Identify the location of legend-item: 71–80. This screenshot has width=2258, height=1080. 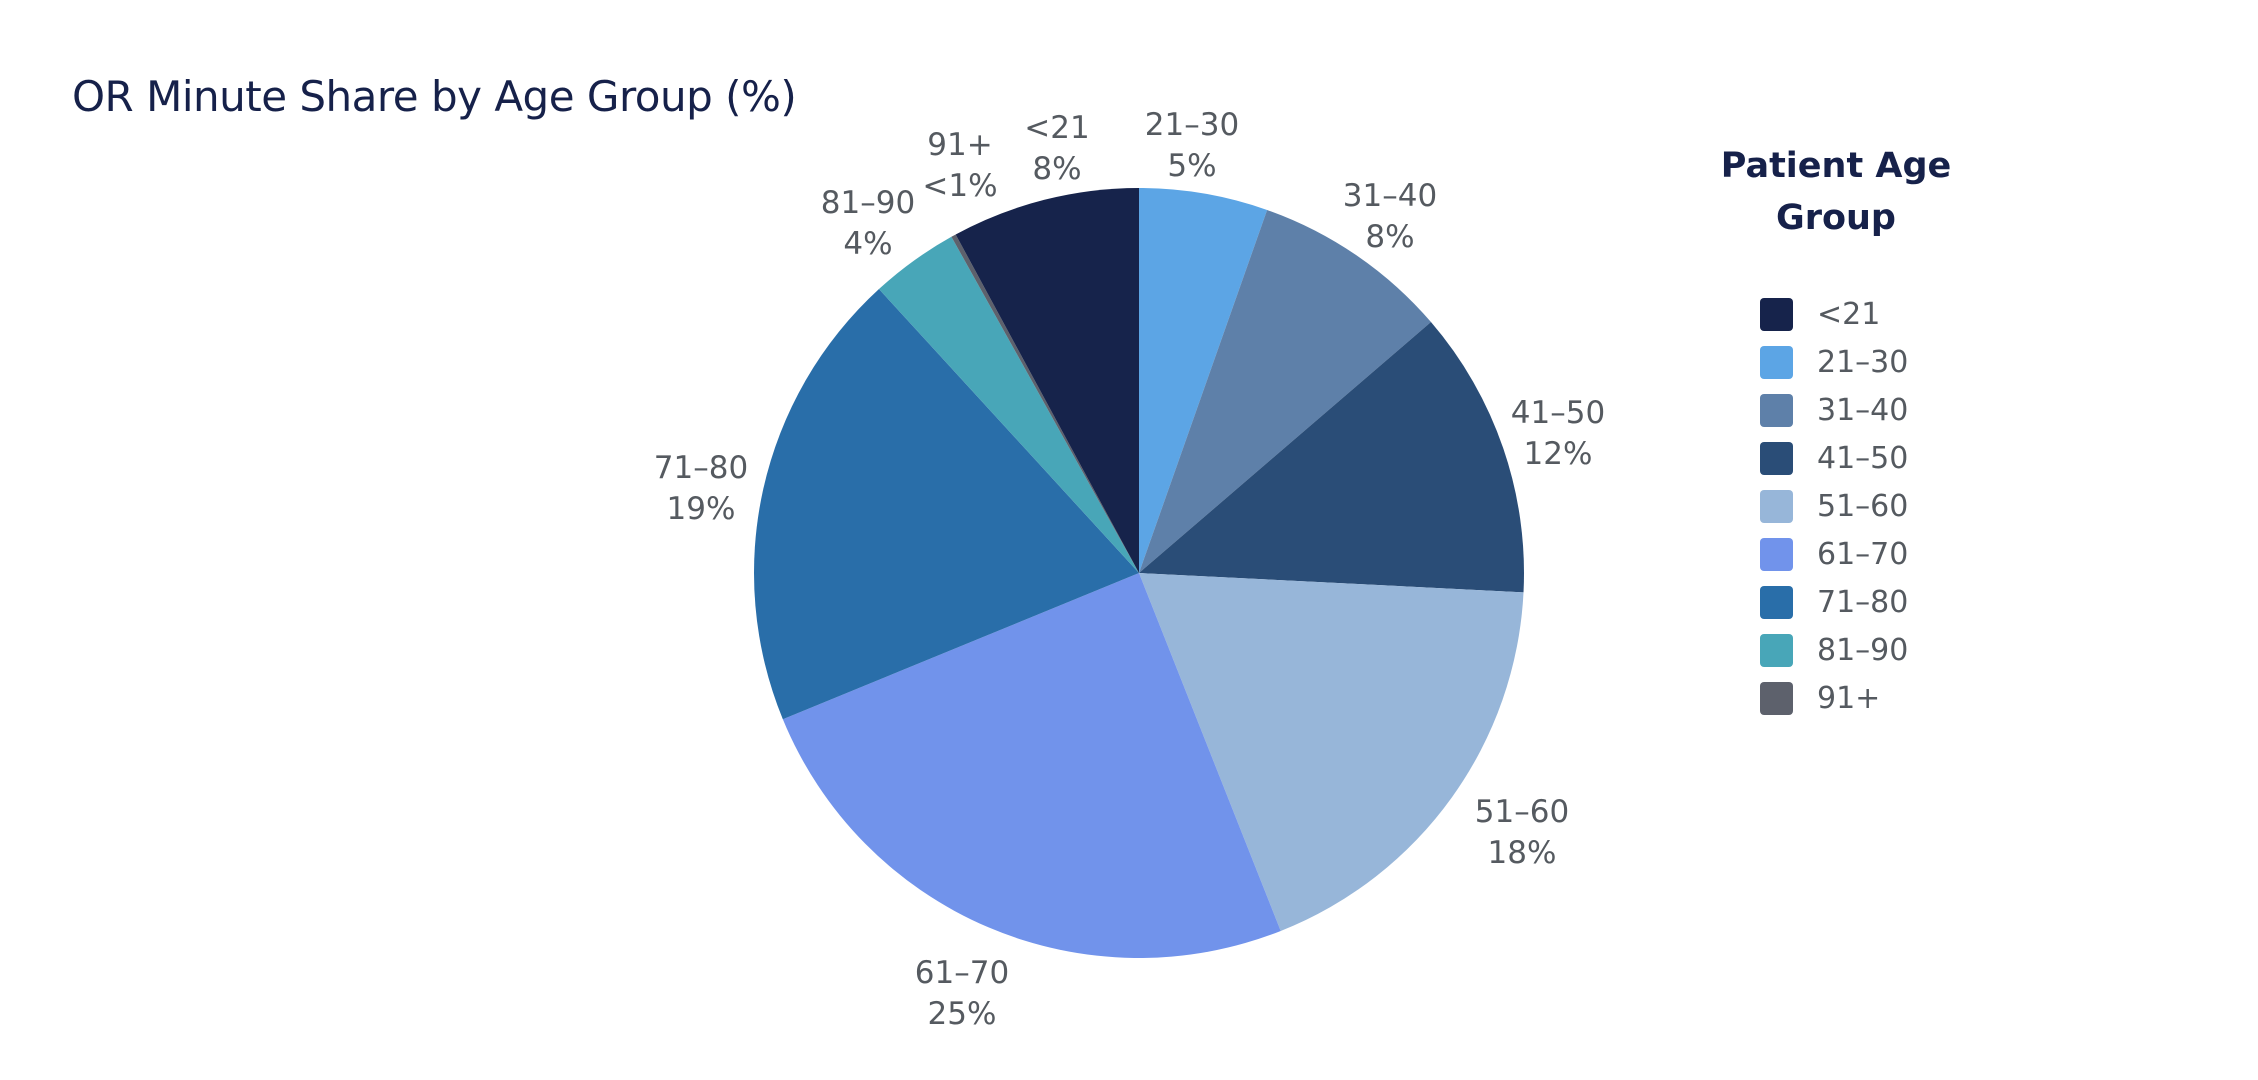
(1834, 602).